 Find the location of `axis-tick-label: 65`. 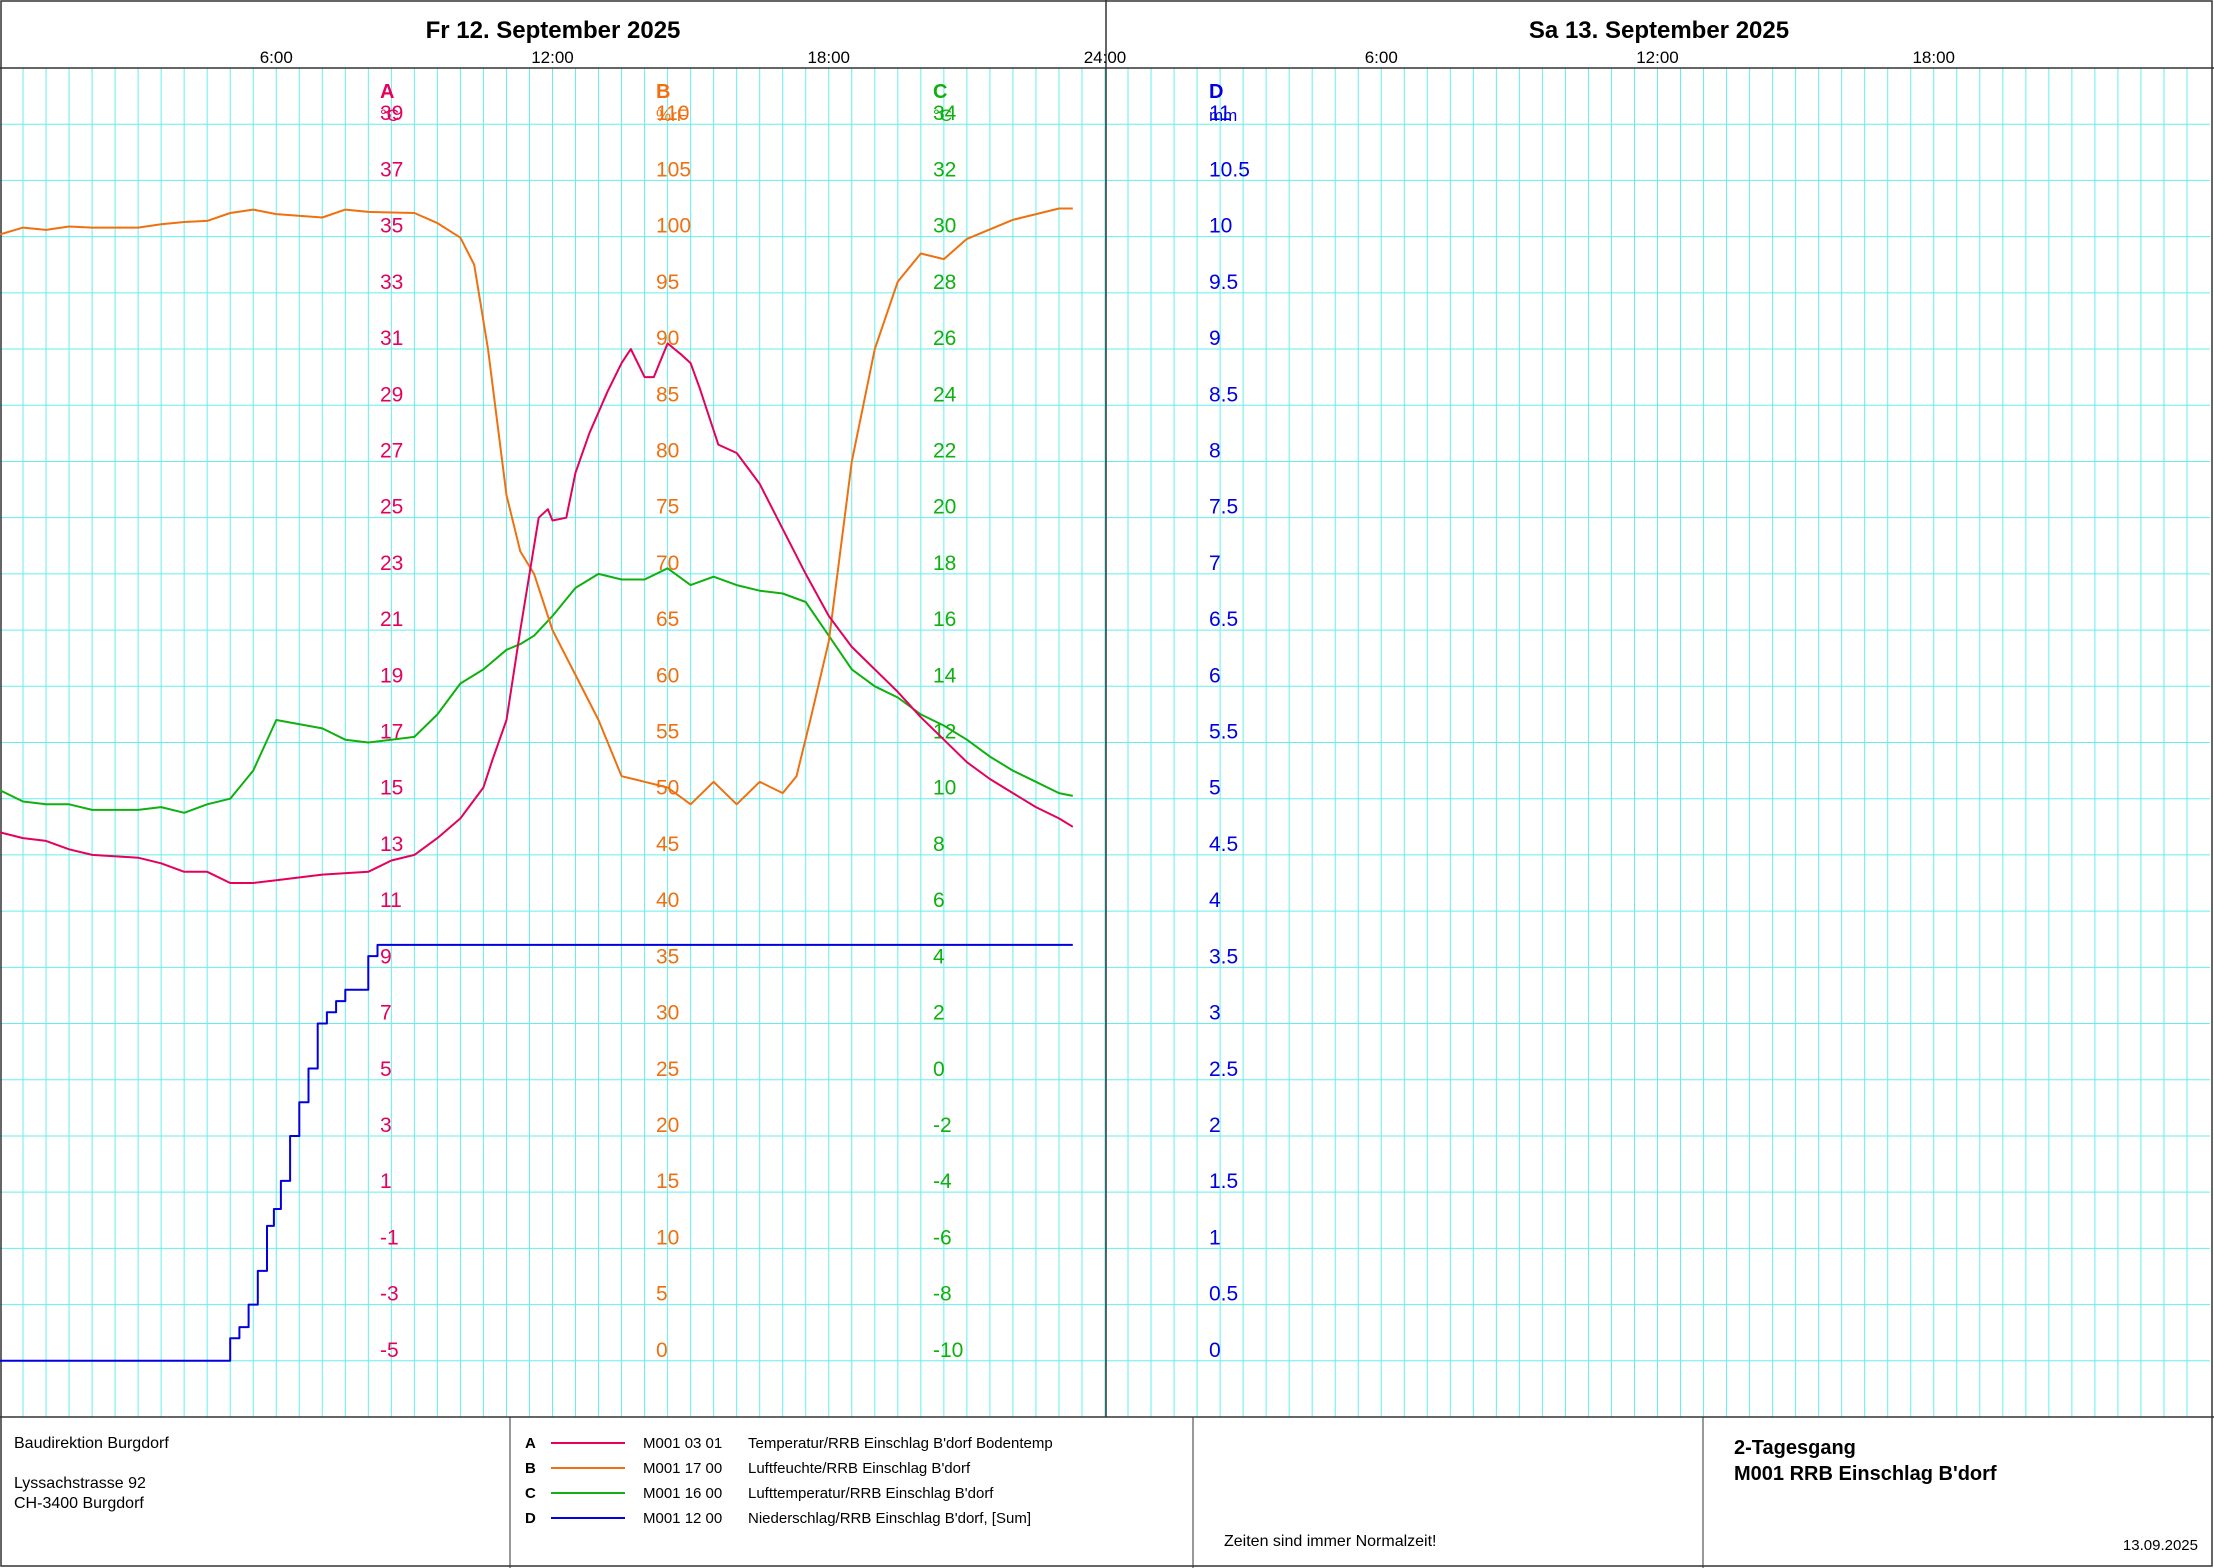

axis-tick-label: 65 is located at coordinates (667, 619).